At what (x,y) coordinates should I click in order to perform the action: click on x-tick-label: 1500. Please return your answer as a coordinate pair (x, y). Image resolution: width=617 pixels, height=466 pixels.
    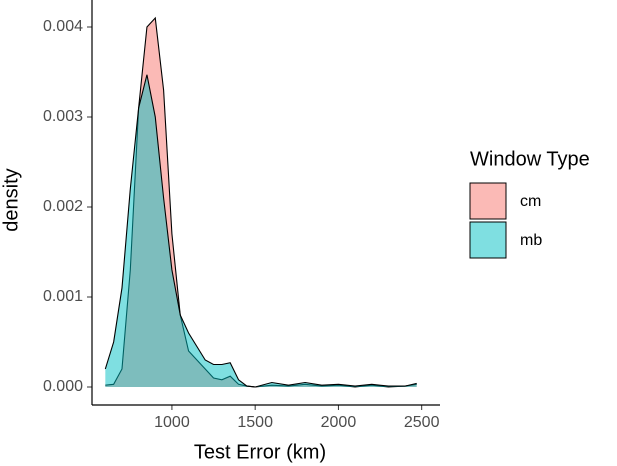
    Looking at the image, I should click on (255, 422).